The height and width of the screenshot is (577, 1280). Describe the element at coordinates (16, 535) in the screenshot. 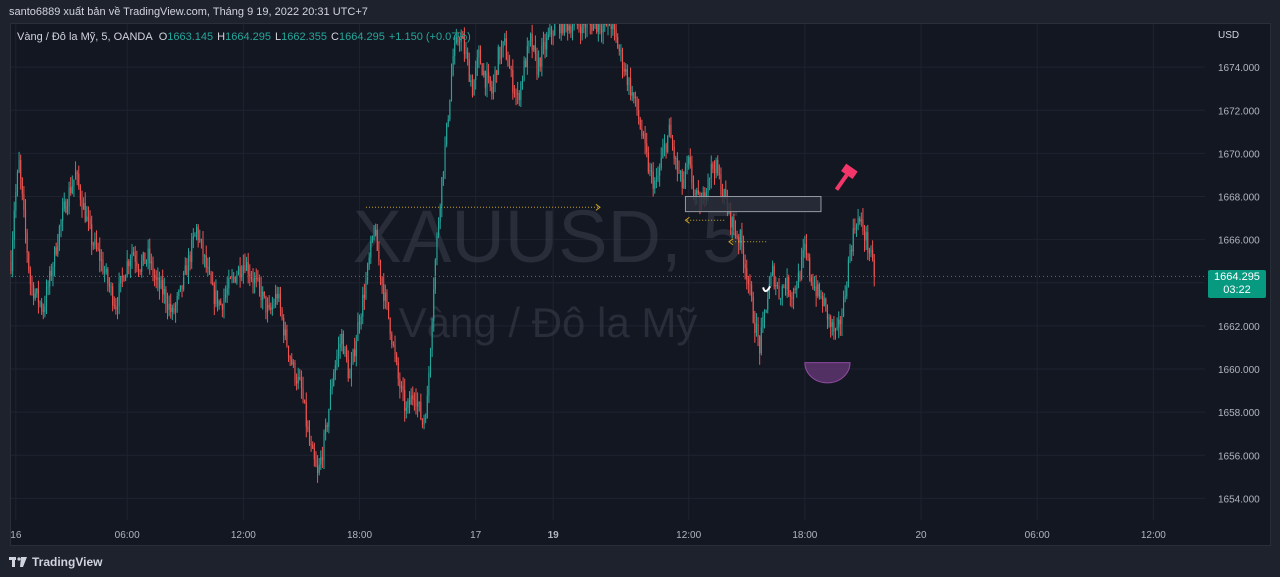

I see `time-tick-label: 16` at that location.